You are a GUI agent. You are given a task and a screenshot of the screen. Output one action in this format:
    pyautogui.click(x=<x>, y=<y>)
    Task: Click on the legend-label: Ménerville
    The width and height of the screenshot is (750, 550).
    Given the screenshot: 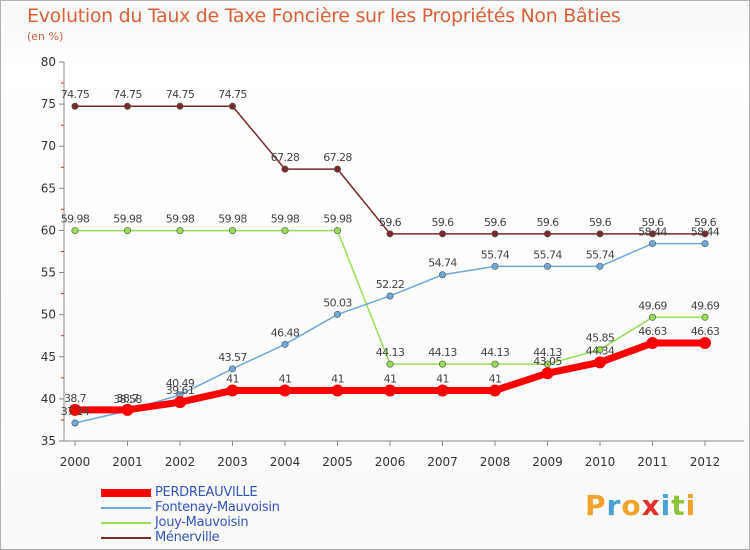 What is the action you would take?
    pyautogui.click(x=187, y=537)
    